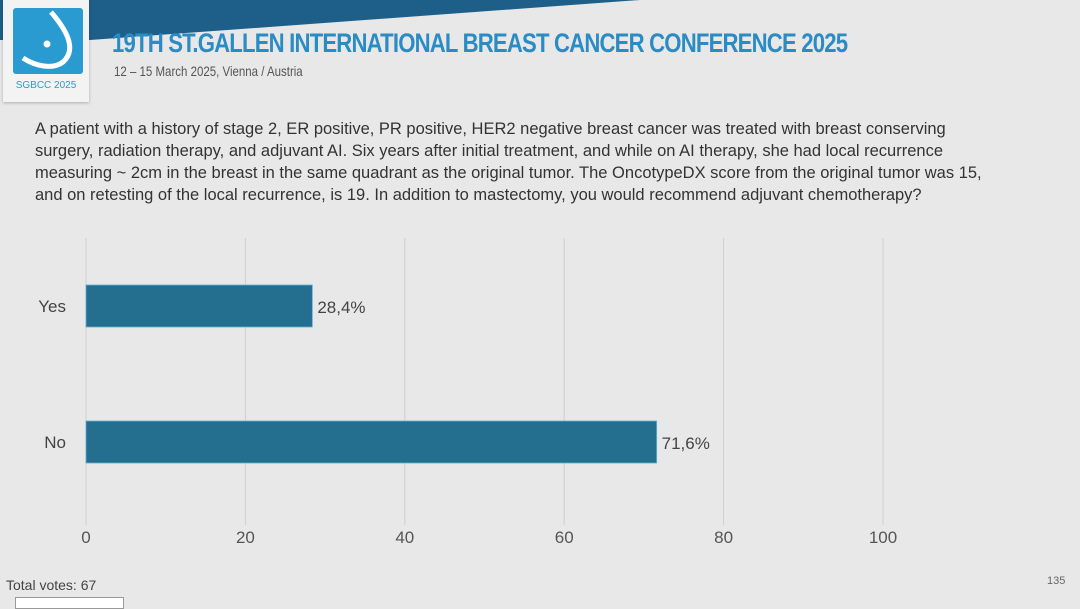  I want to click on conference-dates: 12 – 15 March 2025, Vienna / Austria, so click(208, 71).